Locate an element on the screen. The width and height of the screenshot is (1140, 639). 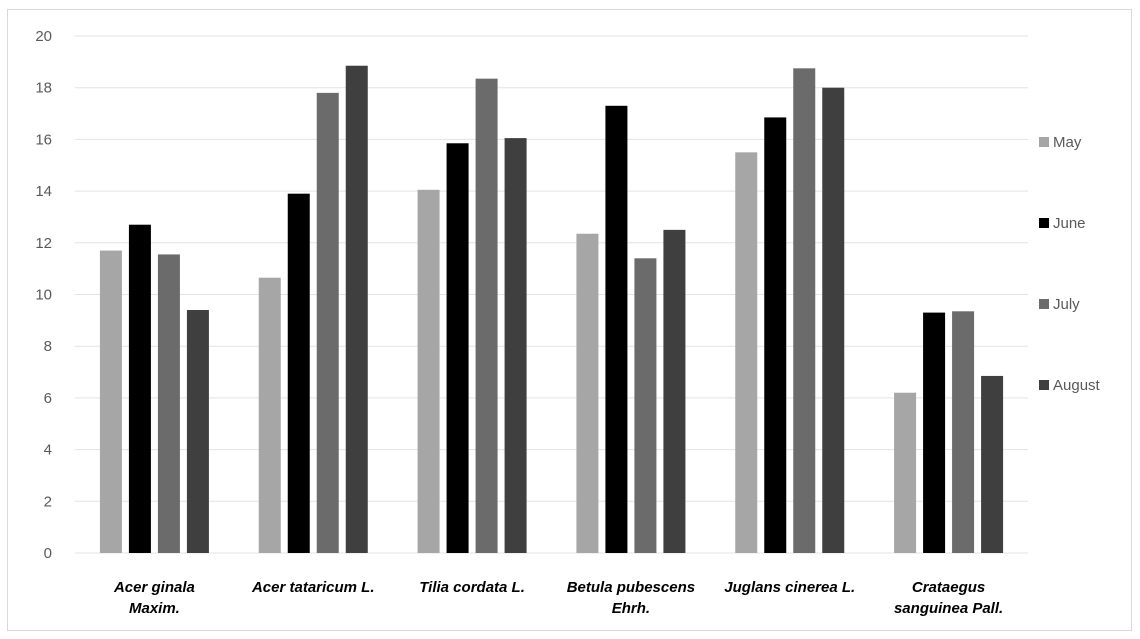
x-category-label: Betula pubescens is located at coordinates (631, 587).